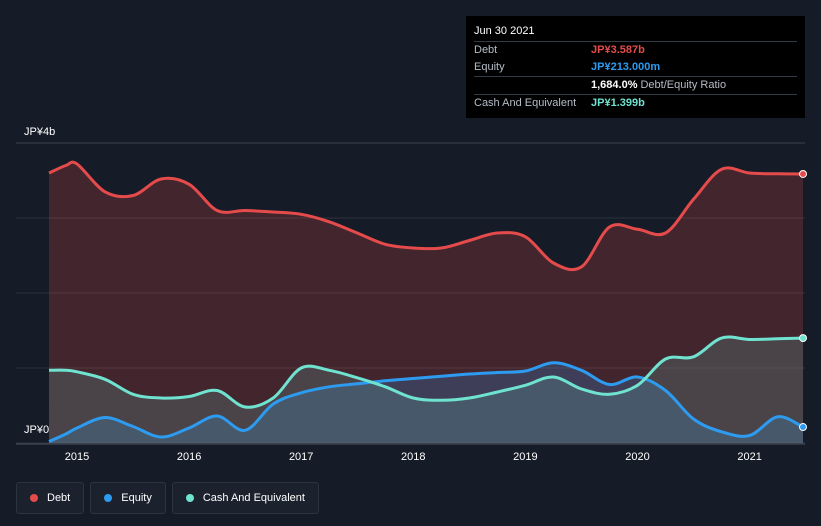  Describe the element at coordinates (486, 50) in the screenshot. I see `tooltip-label: Debt` at that location.